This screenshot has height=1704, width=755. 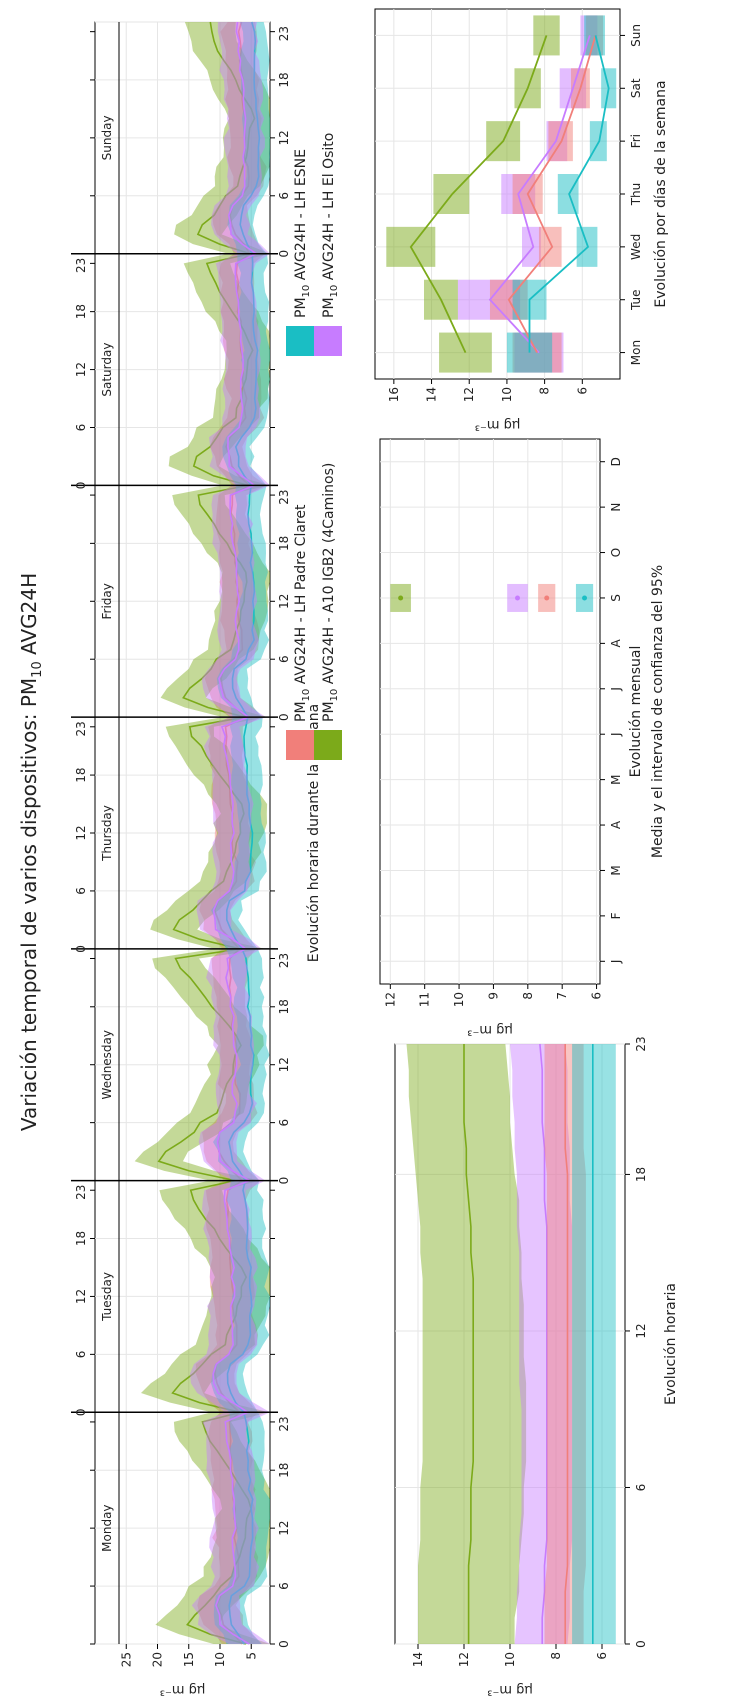 What do you see at coordinates (107, 601) in the screenshot?
I see `day-label-friday: Friday` at bounding box center [107, 601].